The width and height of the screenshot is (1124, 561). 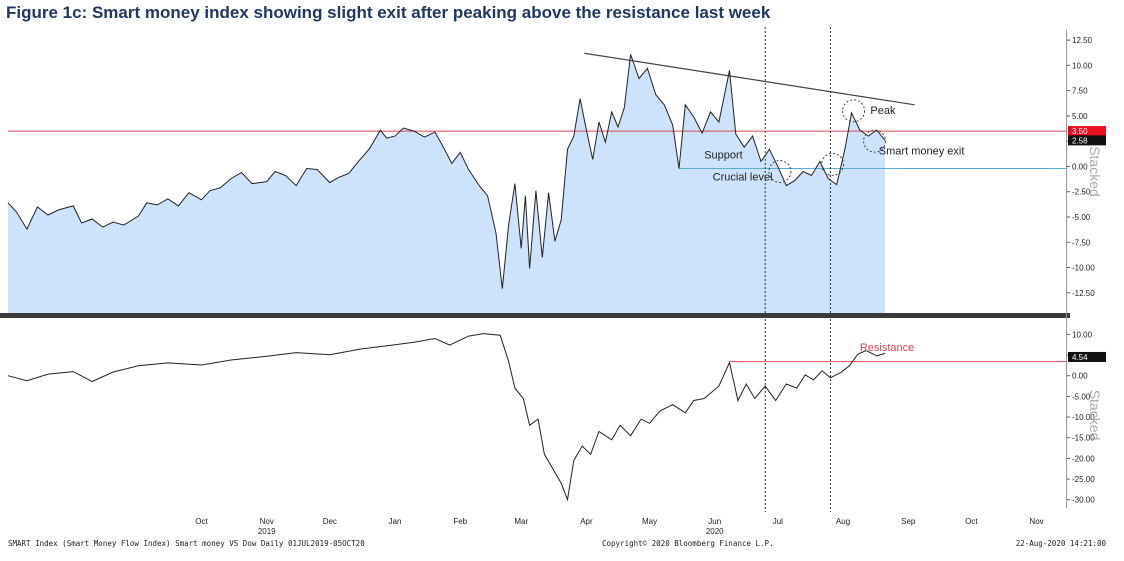 What do you see at coordinates (460, 521) in the screenshot?
I see `x-tick-label: Feb` at bounding box center [460, 521].